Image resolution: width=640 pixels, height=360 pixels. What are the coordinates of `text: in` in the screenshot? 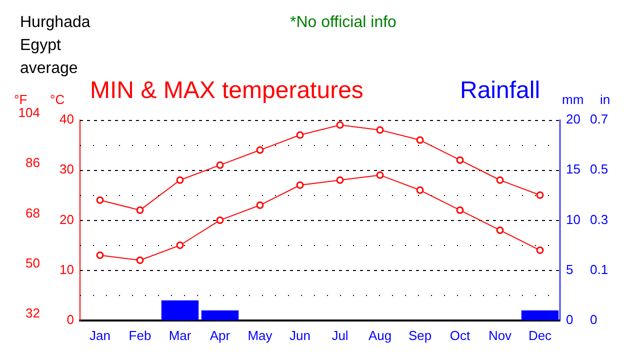 It's located at (605, 99).